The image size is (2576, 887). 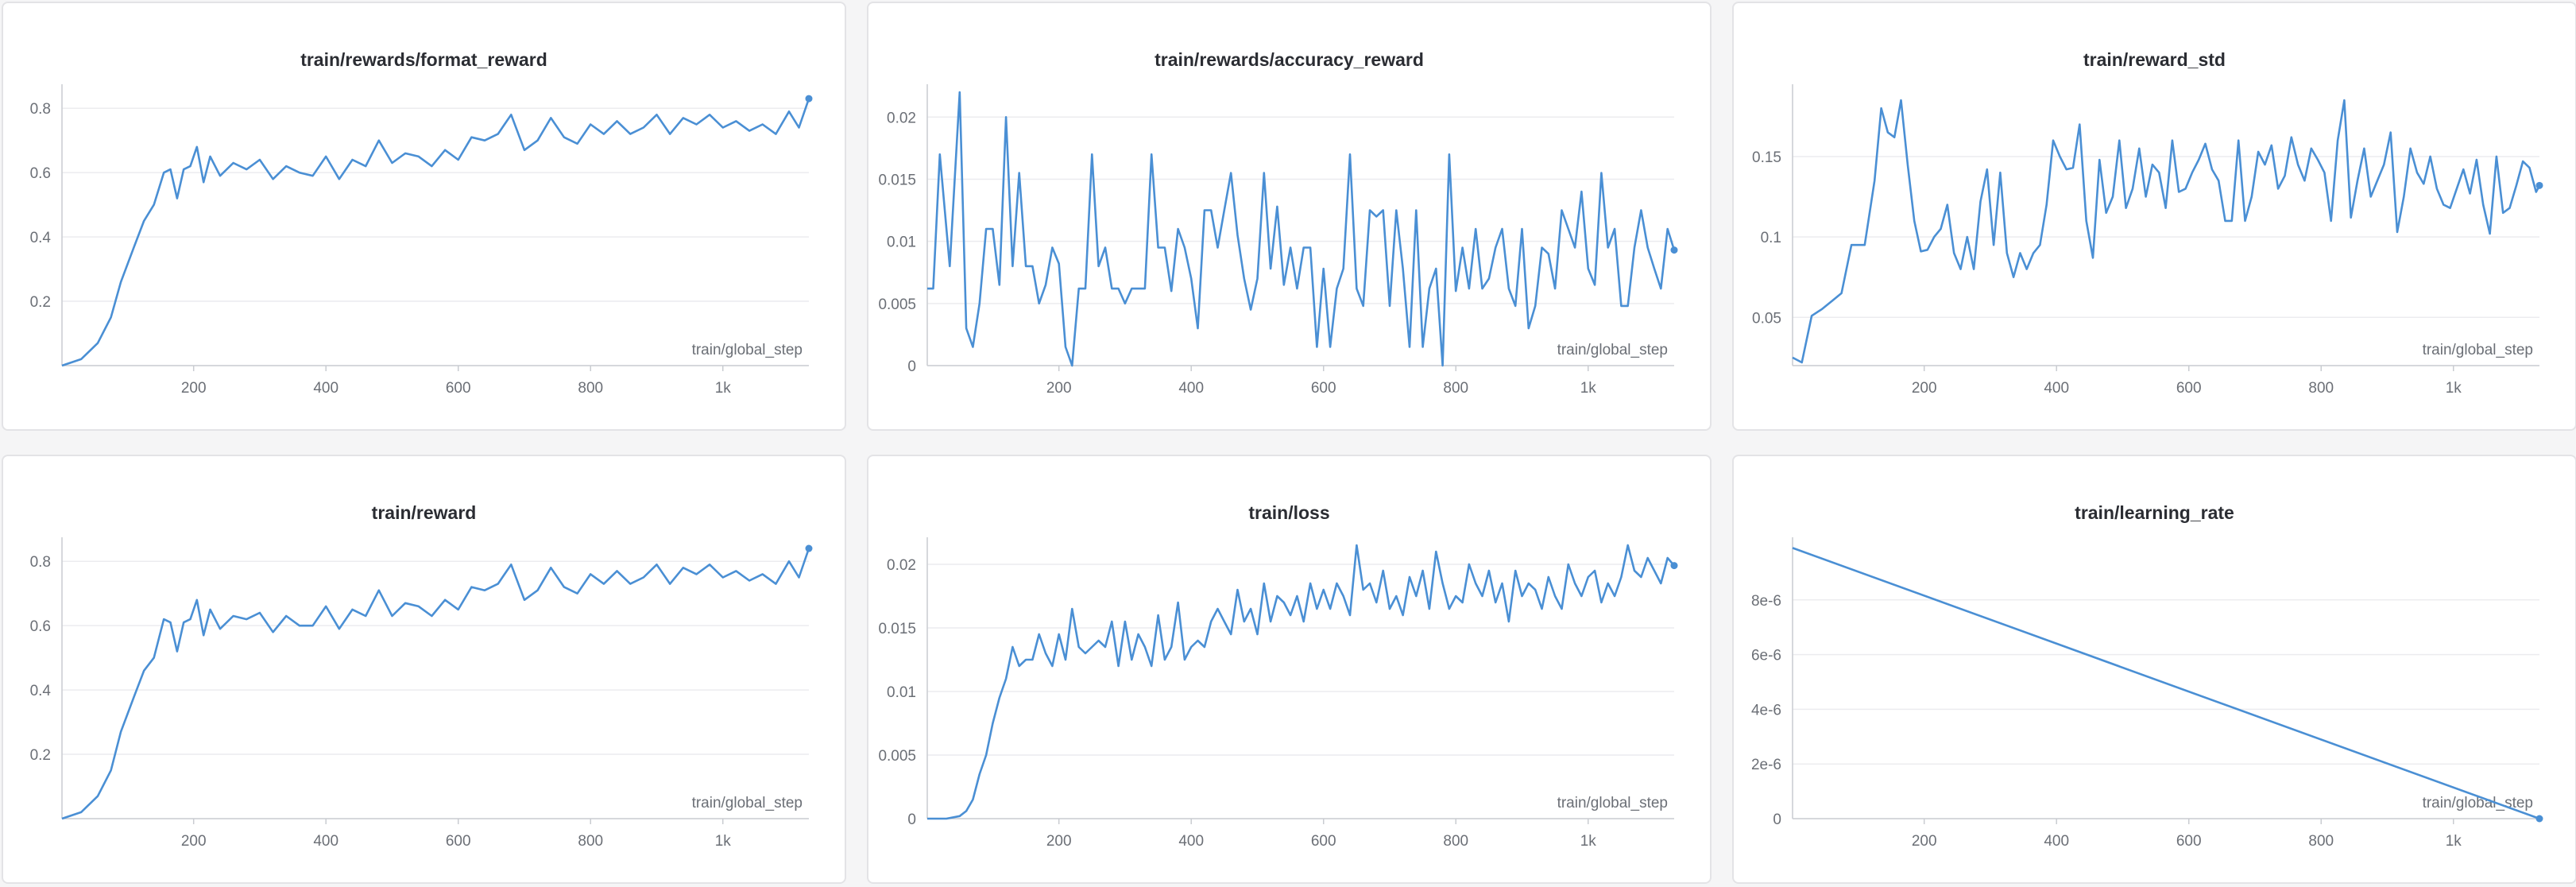 What do you see at coordinates (1766, 710) in the screenshot?
I see `y-tick-label: 4e-6` at bounding box center [1766, 710].